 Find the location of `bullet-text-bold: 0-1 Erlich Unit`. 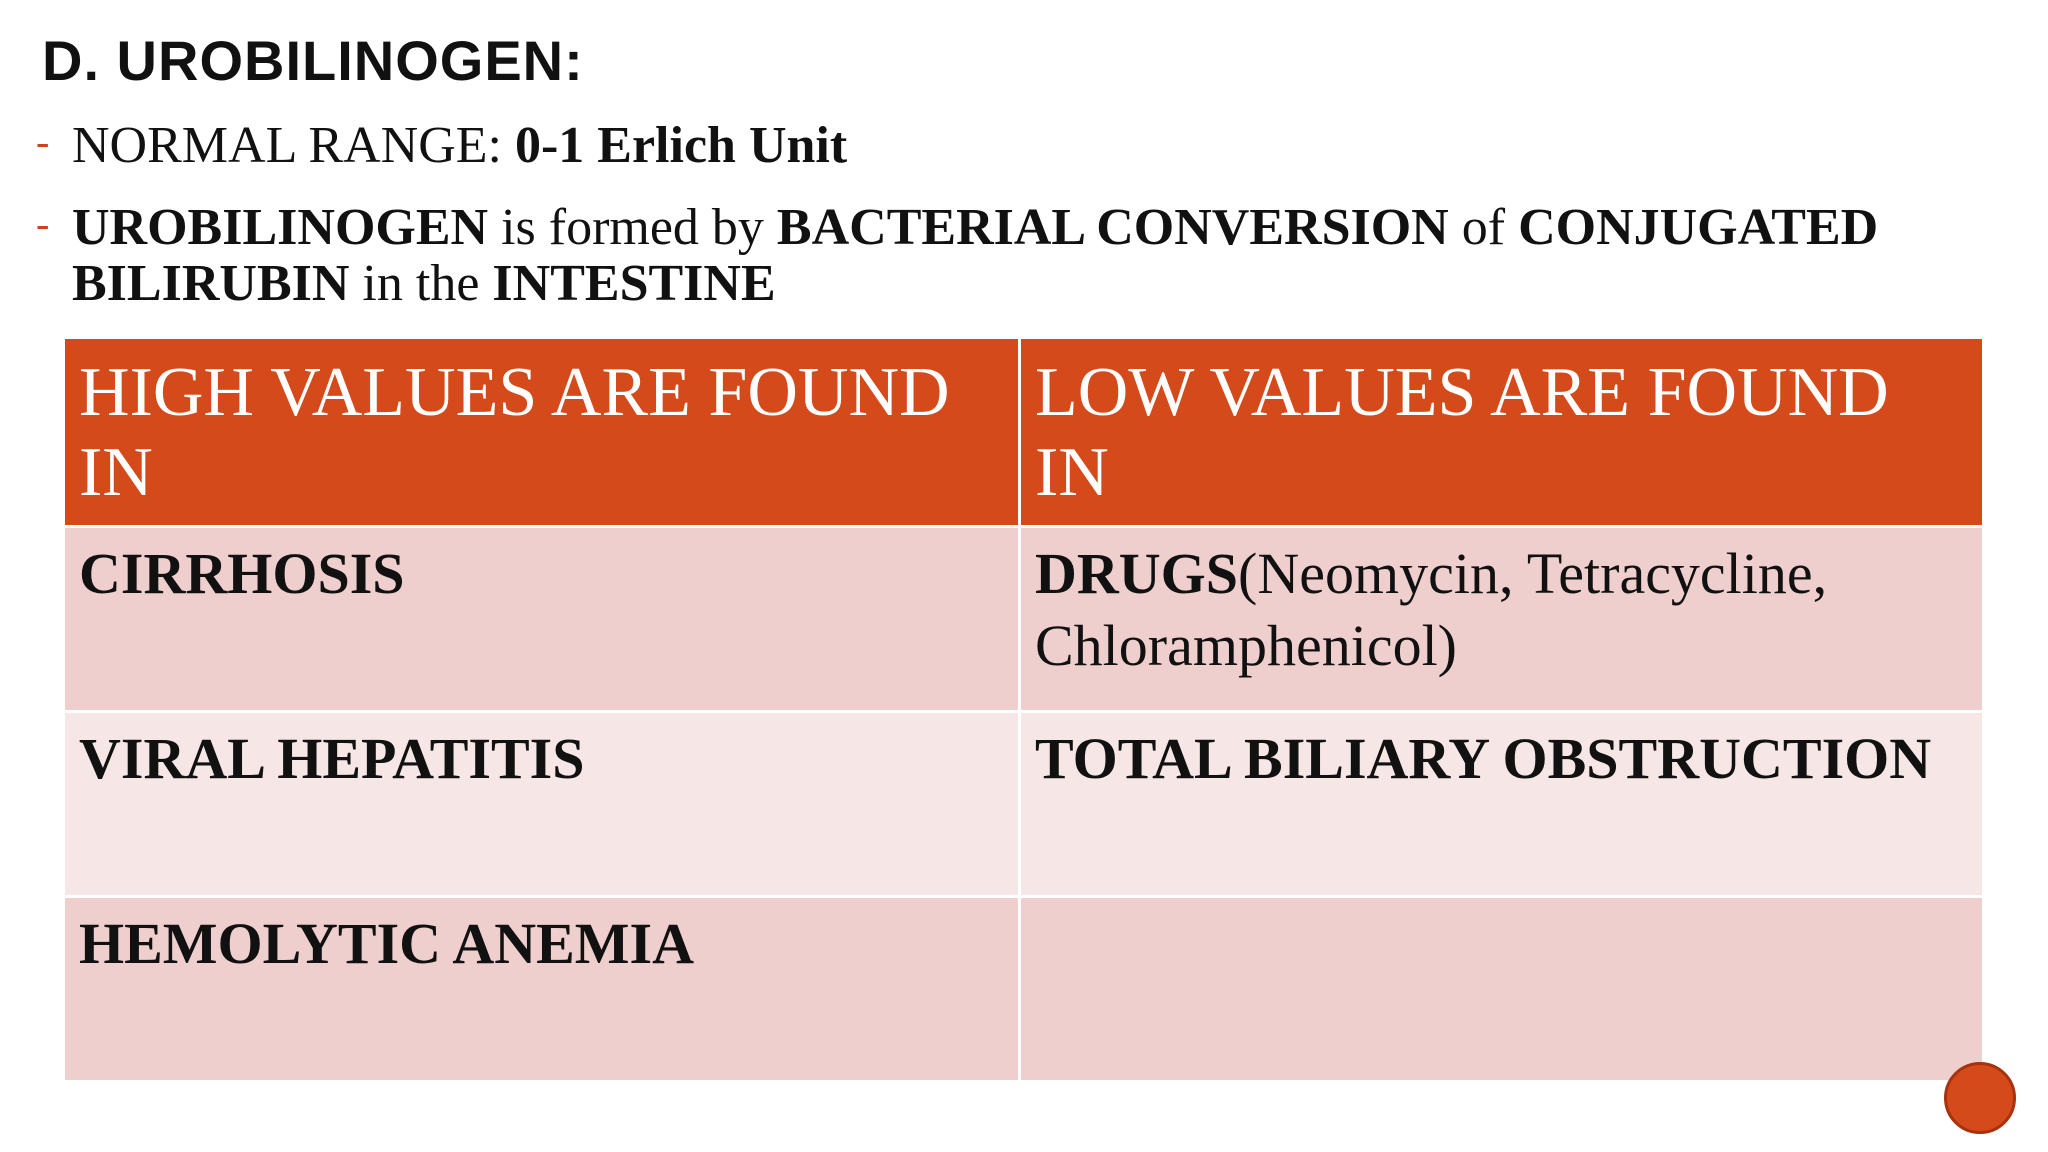

bullet-text-bold: 0-1 Erlich Unit is located at coordinates (681, 145).